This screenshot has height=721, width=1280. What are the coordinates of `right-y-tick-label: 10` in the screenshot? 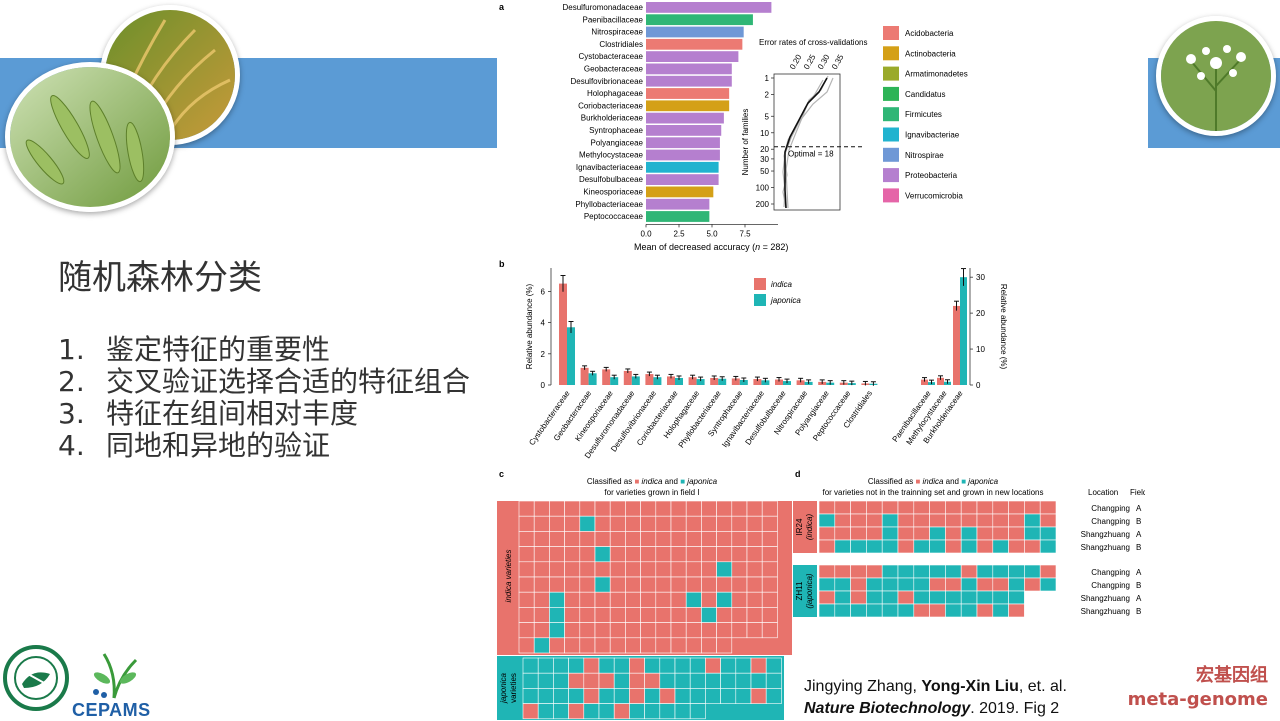 It's located at (980, 349).